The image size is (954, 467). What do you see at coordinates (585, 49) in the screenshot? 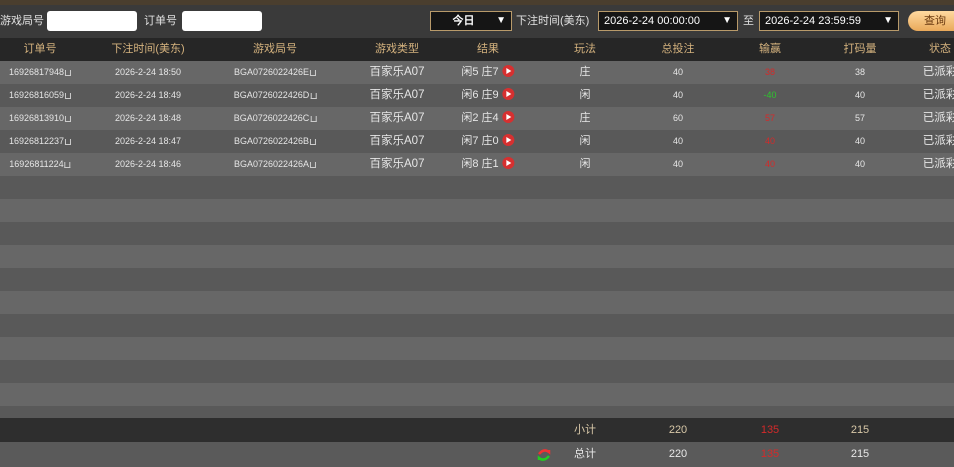
I see `column-header: 玩法` at bounding box center [585, 49].